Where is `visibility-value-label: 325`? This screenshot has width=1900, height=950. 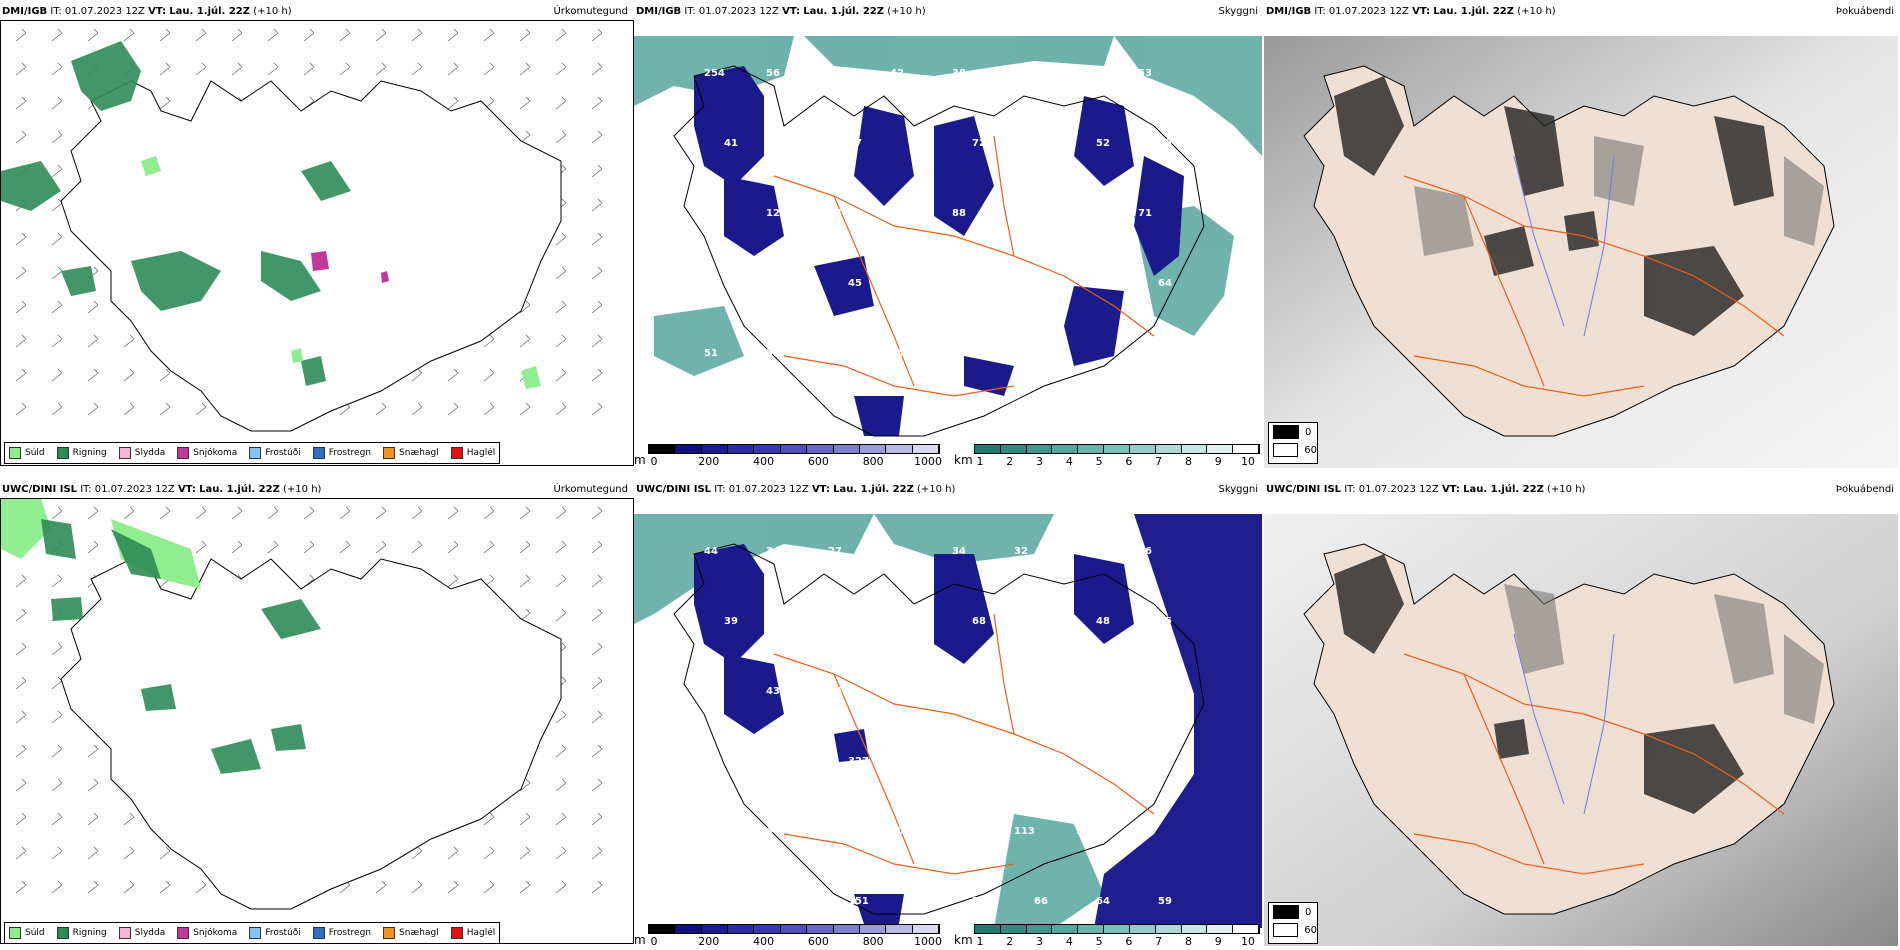 visibility-value-label: 325 is located at coordinates (982, 761).